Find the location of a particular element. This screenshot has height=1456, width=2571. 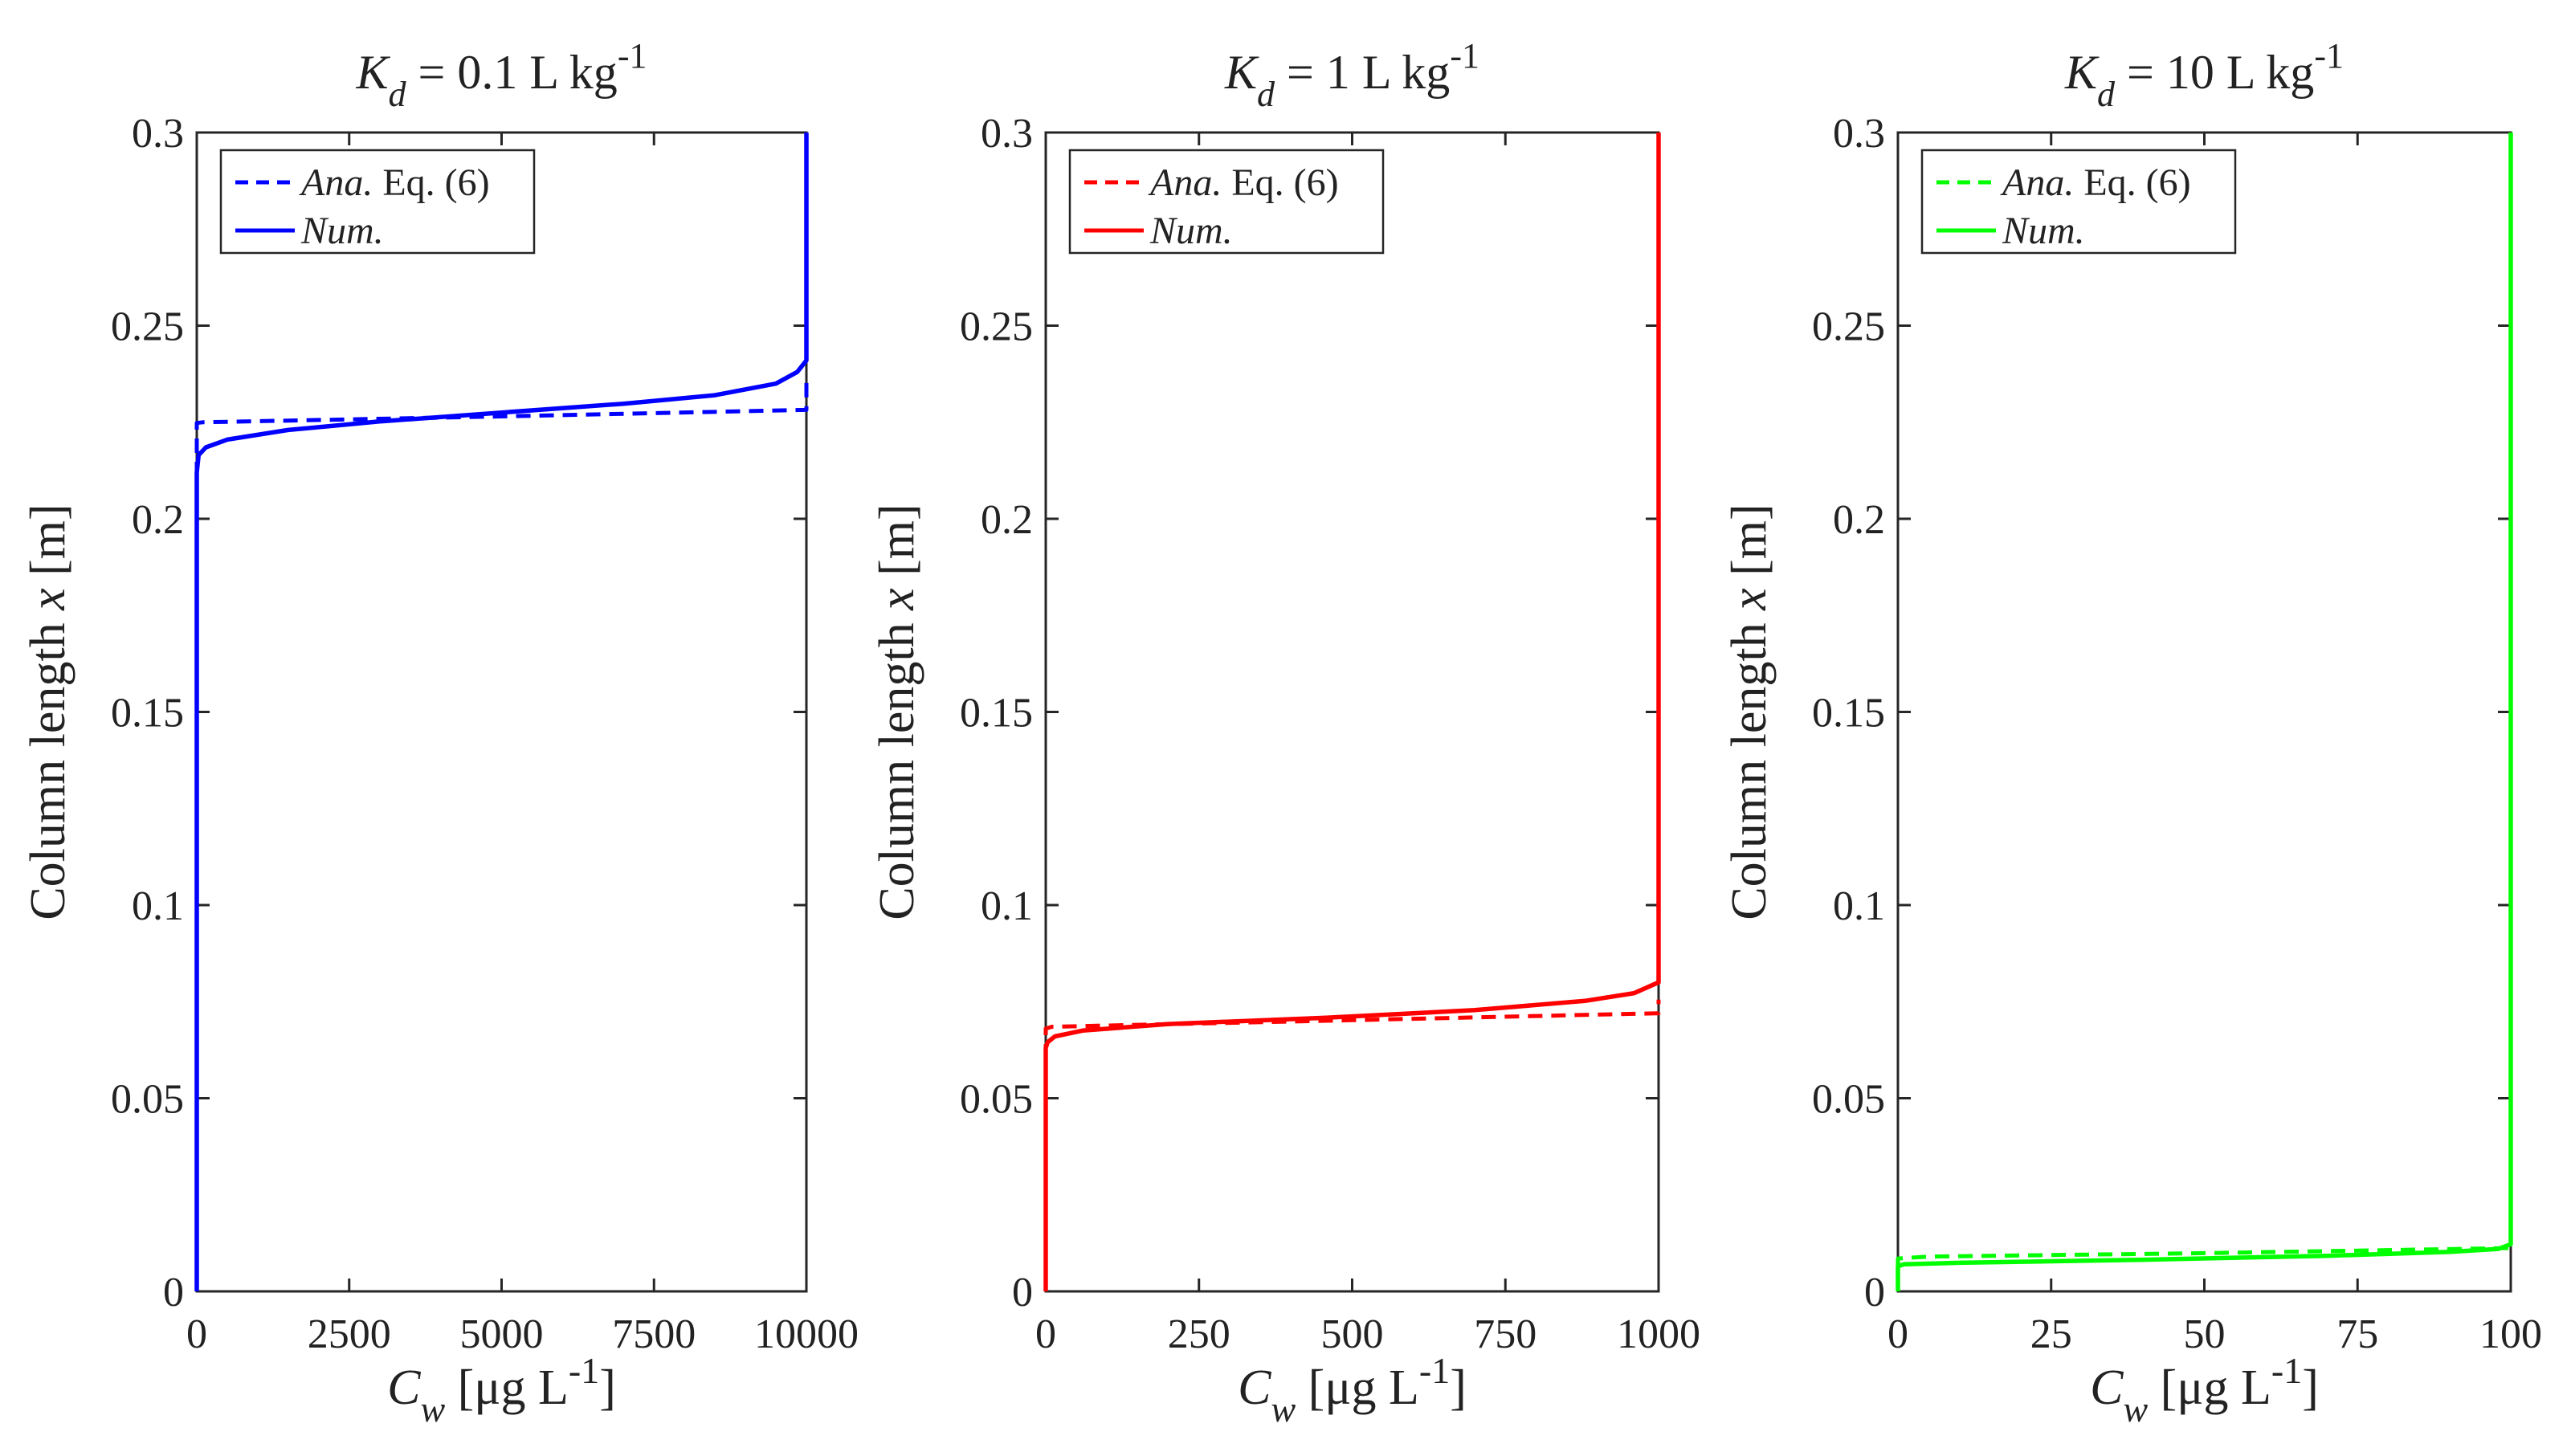

x-tick-label: 50 is located at coordinates (2205, 1334).